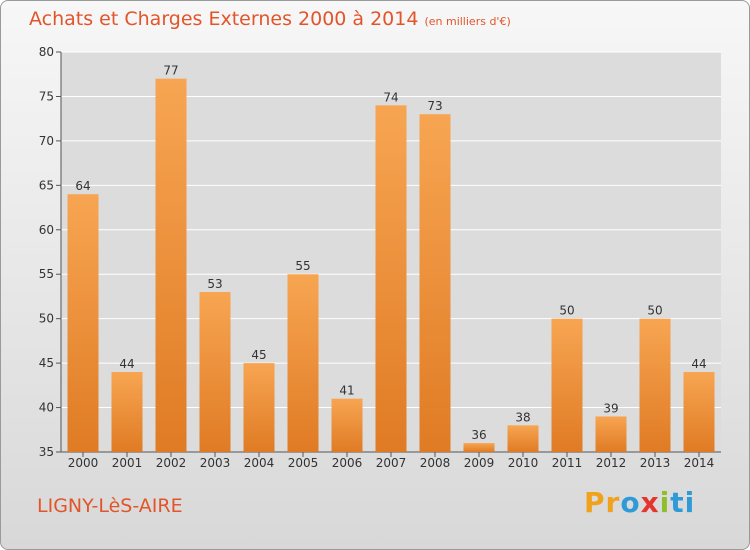 The width and height of the screenshot is (750, 550). What do you see at coordinates (434, 106) in the screenshot?
I see `bar-value-label: 73` at bounding box center [434, 106].